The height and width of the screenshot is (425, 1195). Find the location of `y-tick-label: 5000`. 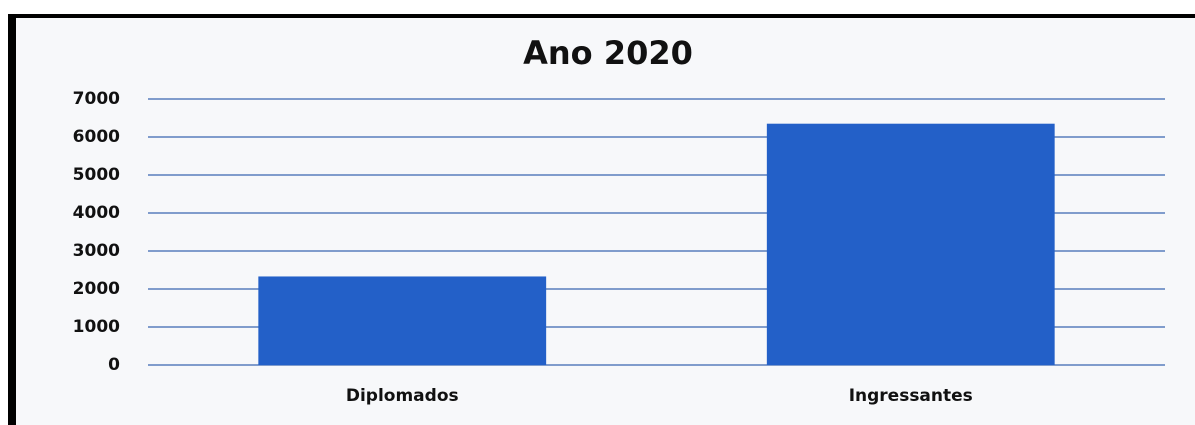

y-tick-label: 5000 is located at coordinates (96, 175).